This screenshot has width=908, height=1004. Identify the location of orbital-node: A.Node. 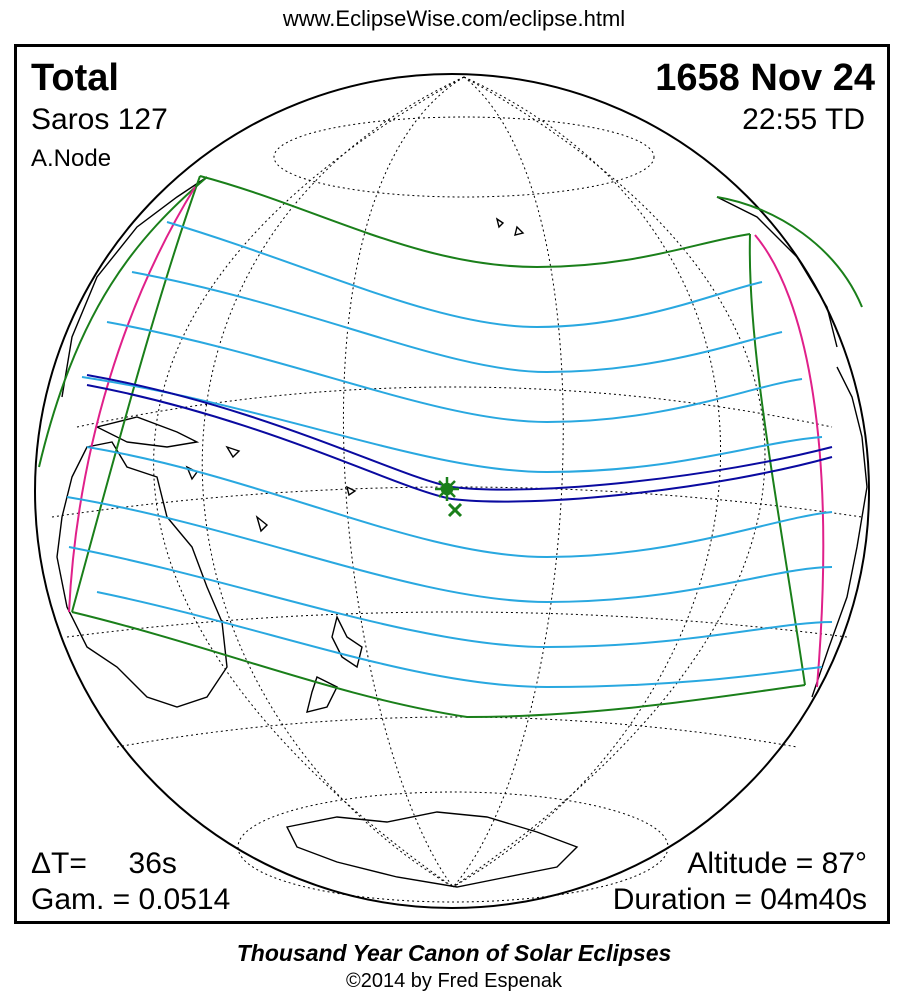
(71, 158).